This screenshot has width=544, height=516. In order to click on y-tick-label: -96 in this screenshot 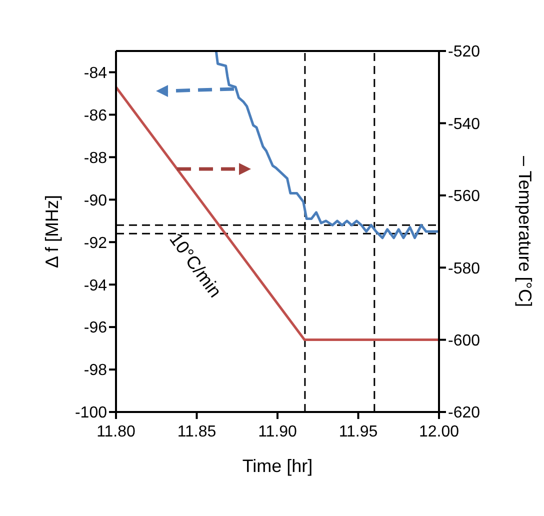, I will do `click(96, 328)`.